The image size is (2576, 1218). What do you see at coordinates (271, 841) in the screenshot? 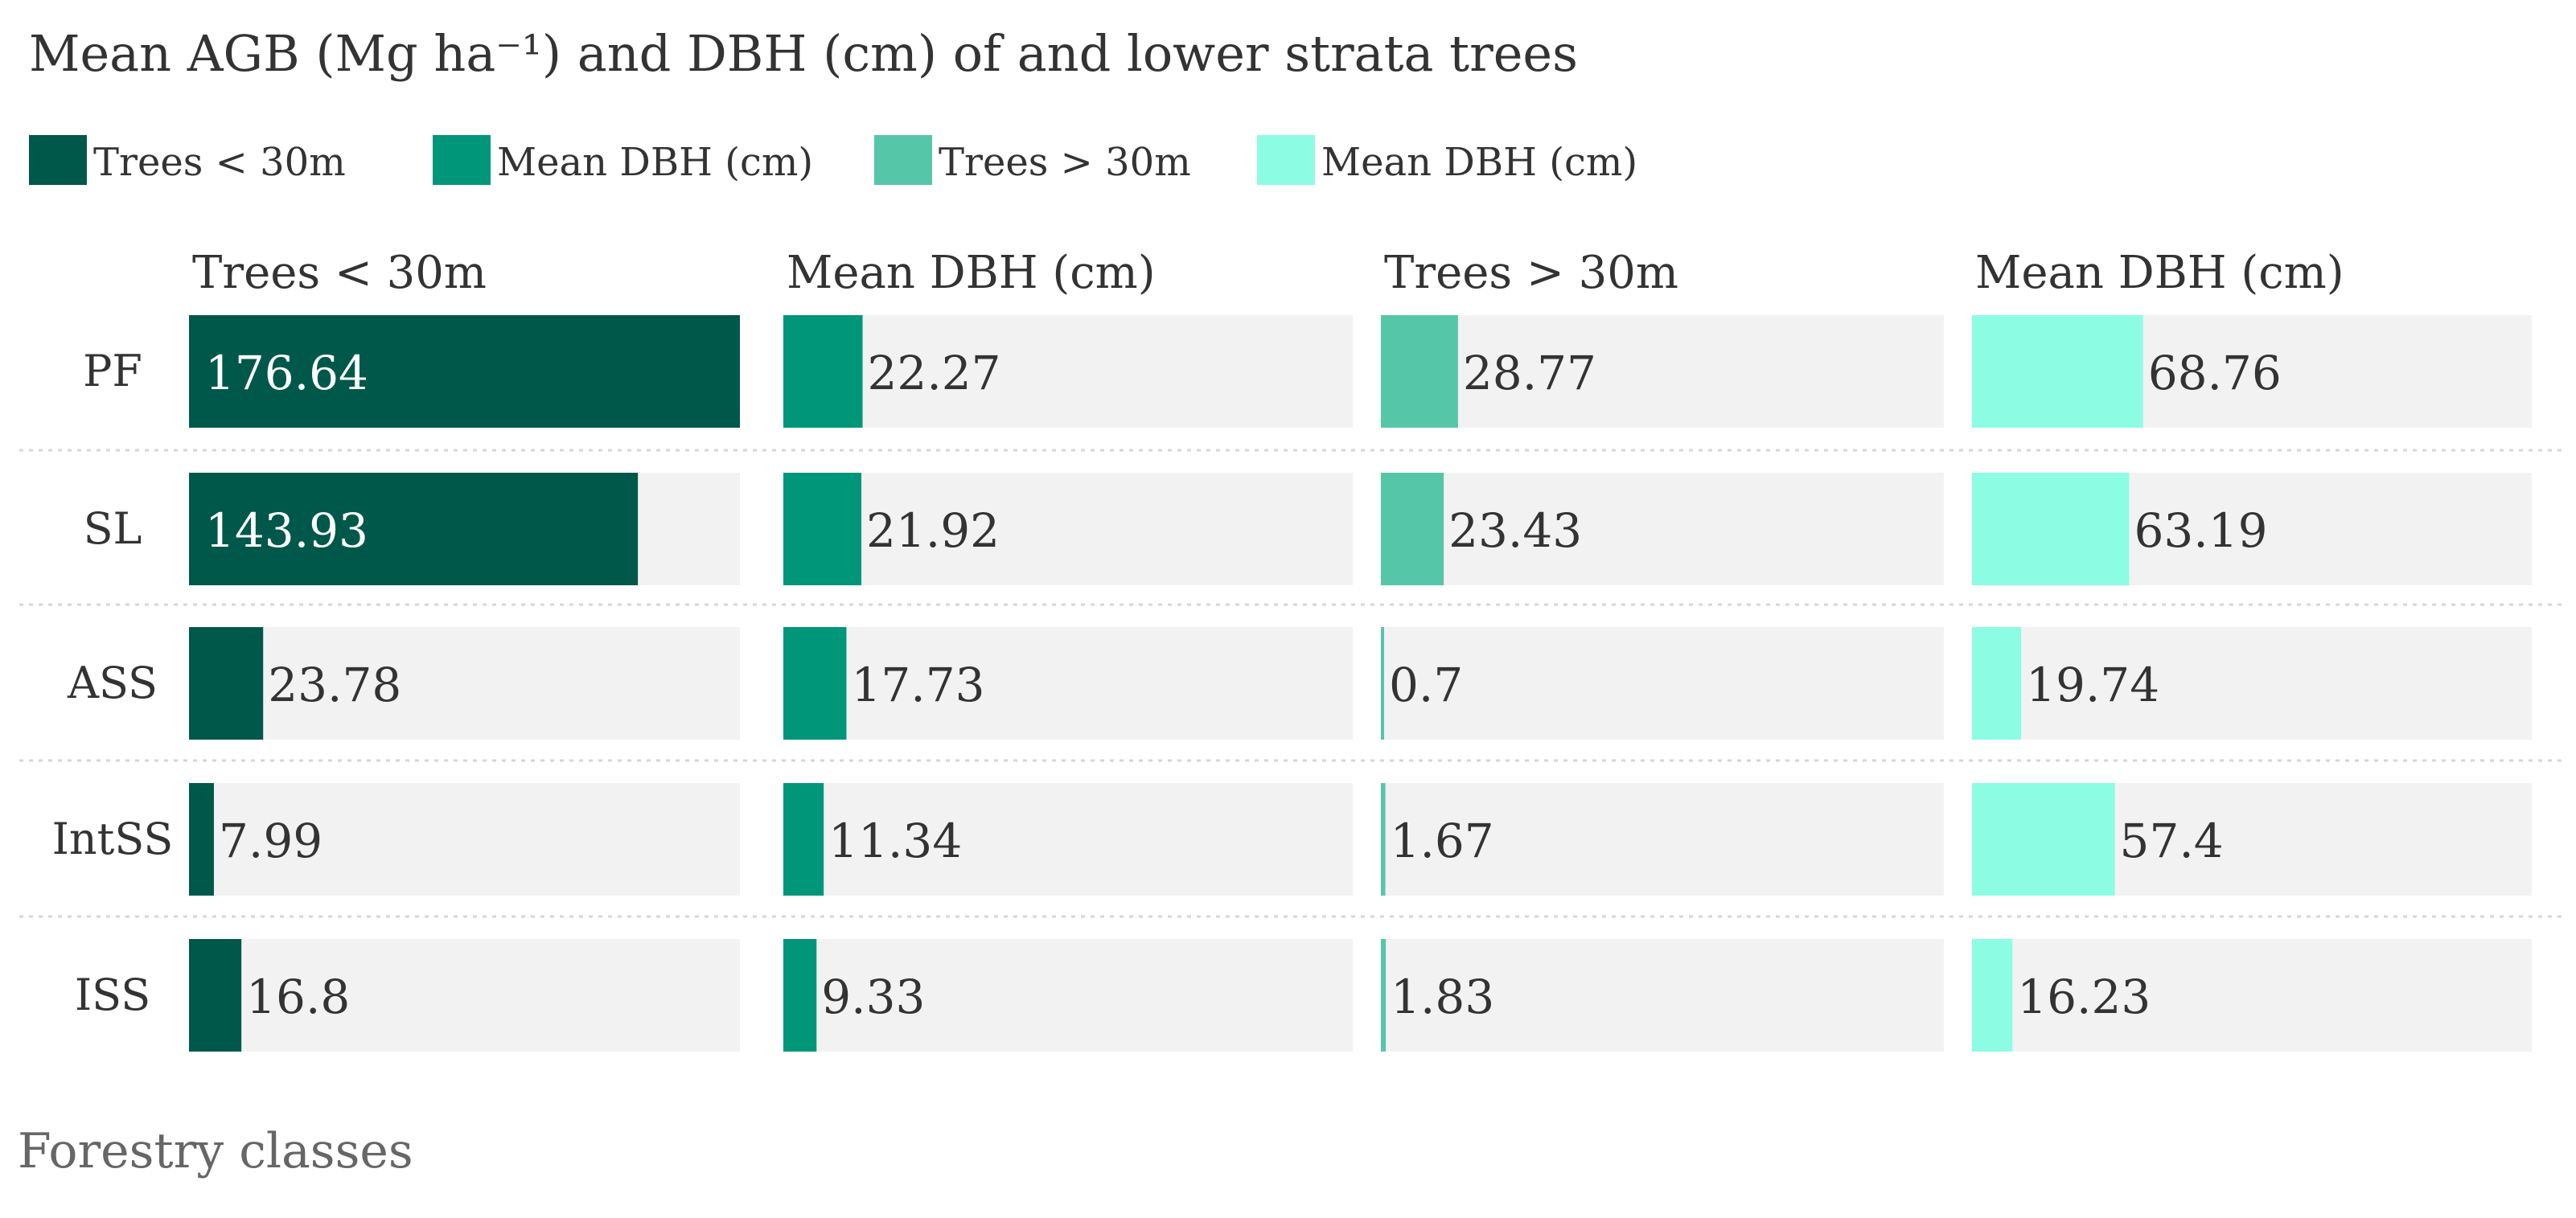
I see `value-label-intss-1: 7.99` at bounding box center [271, 841].